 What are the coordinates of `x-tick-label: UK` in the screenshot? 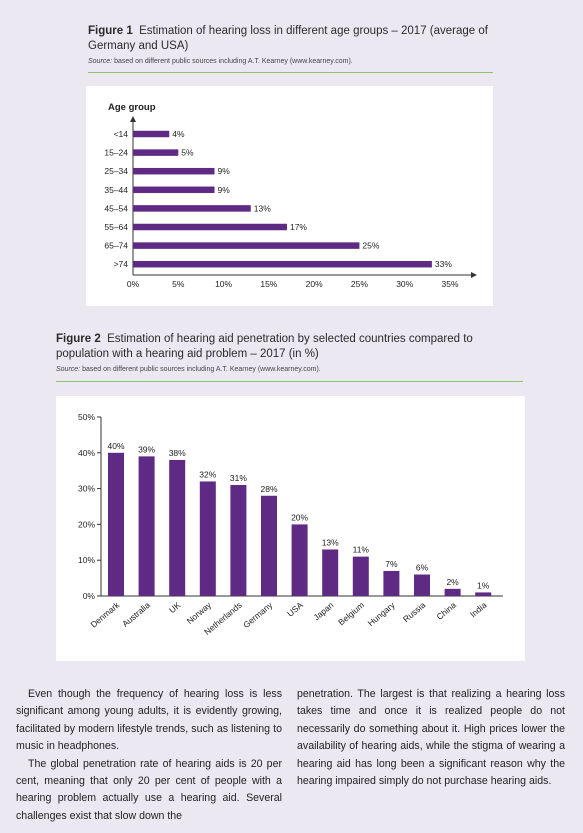 It's located at (175, 607).